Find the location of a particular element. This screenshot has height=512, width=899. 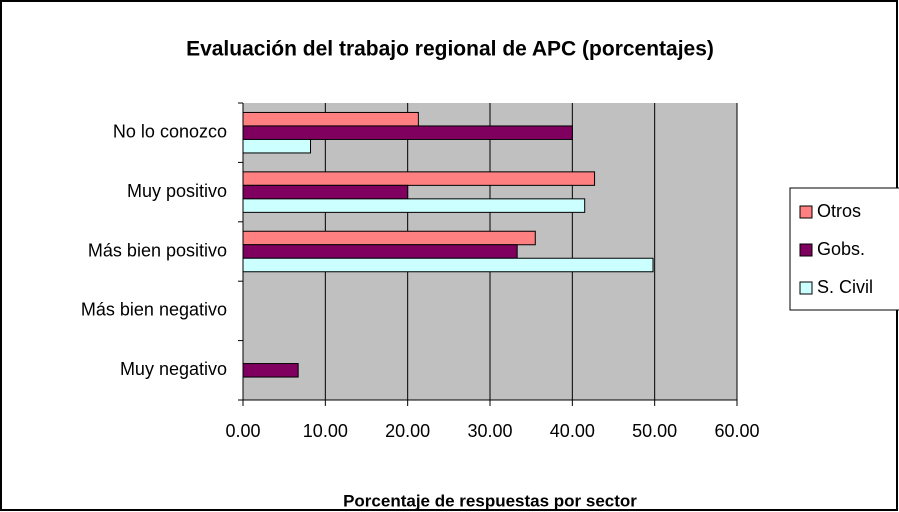

x-tick-label: 50.00 is located at coordinates (654, 431).